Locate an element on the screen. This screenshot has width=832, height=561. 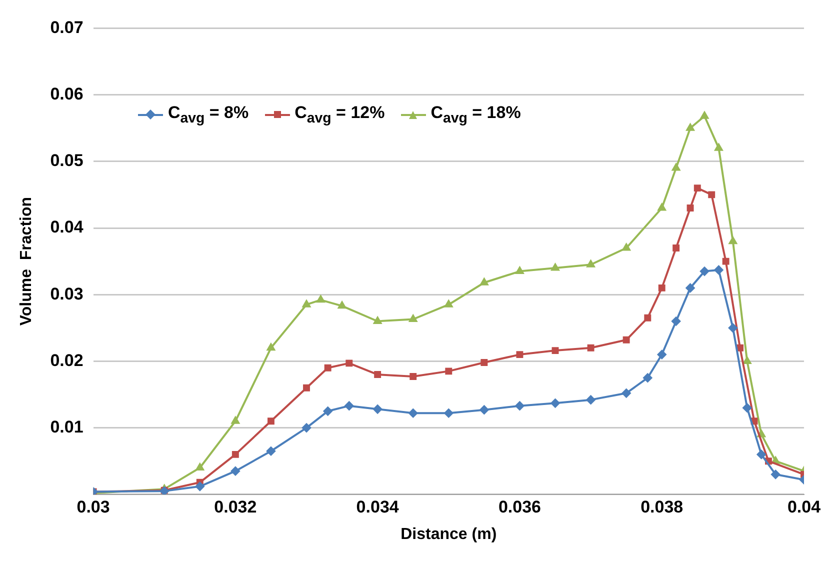
y-axis-title: Volume Fraction is located at coordinates (27, 261).